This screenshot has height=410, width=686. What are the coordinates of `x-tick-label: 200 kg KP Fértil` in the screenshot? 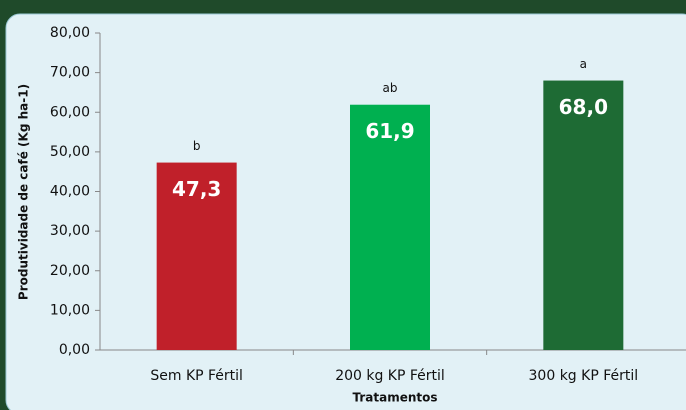 It's located at (390, 376).